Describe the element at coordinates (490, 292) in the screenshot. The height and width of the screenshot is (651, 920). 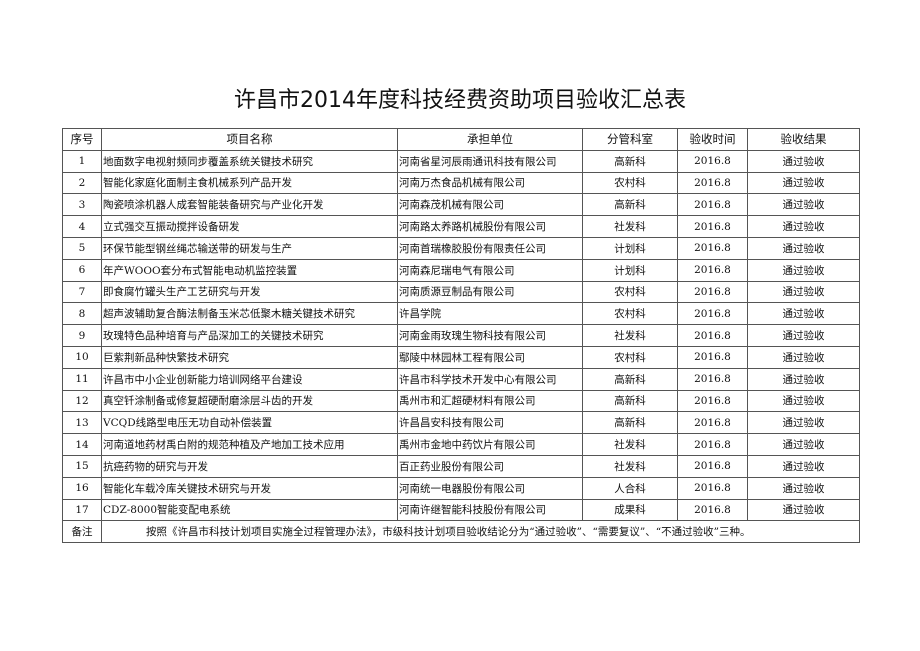
I see `col-organization-cell: 河南质源豆制品有限公司` at that location.